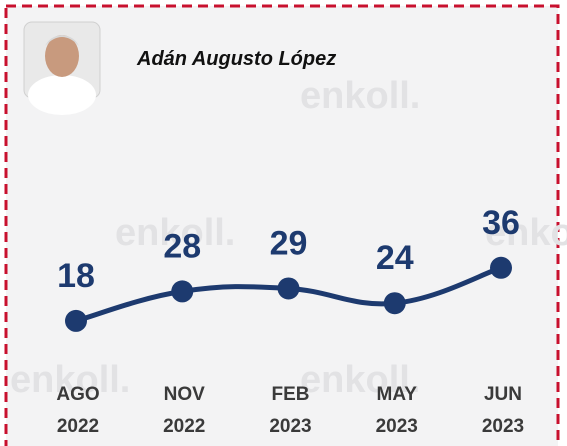  Describe the element at coordinates (237, 59) in the screenshot. I see `chart-title: Adán Augusto López` at that location.